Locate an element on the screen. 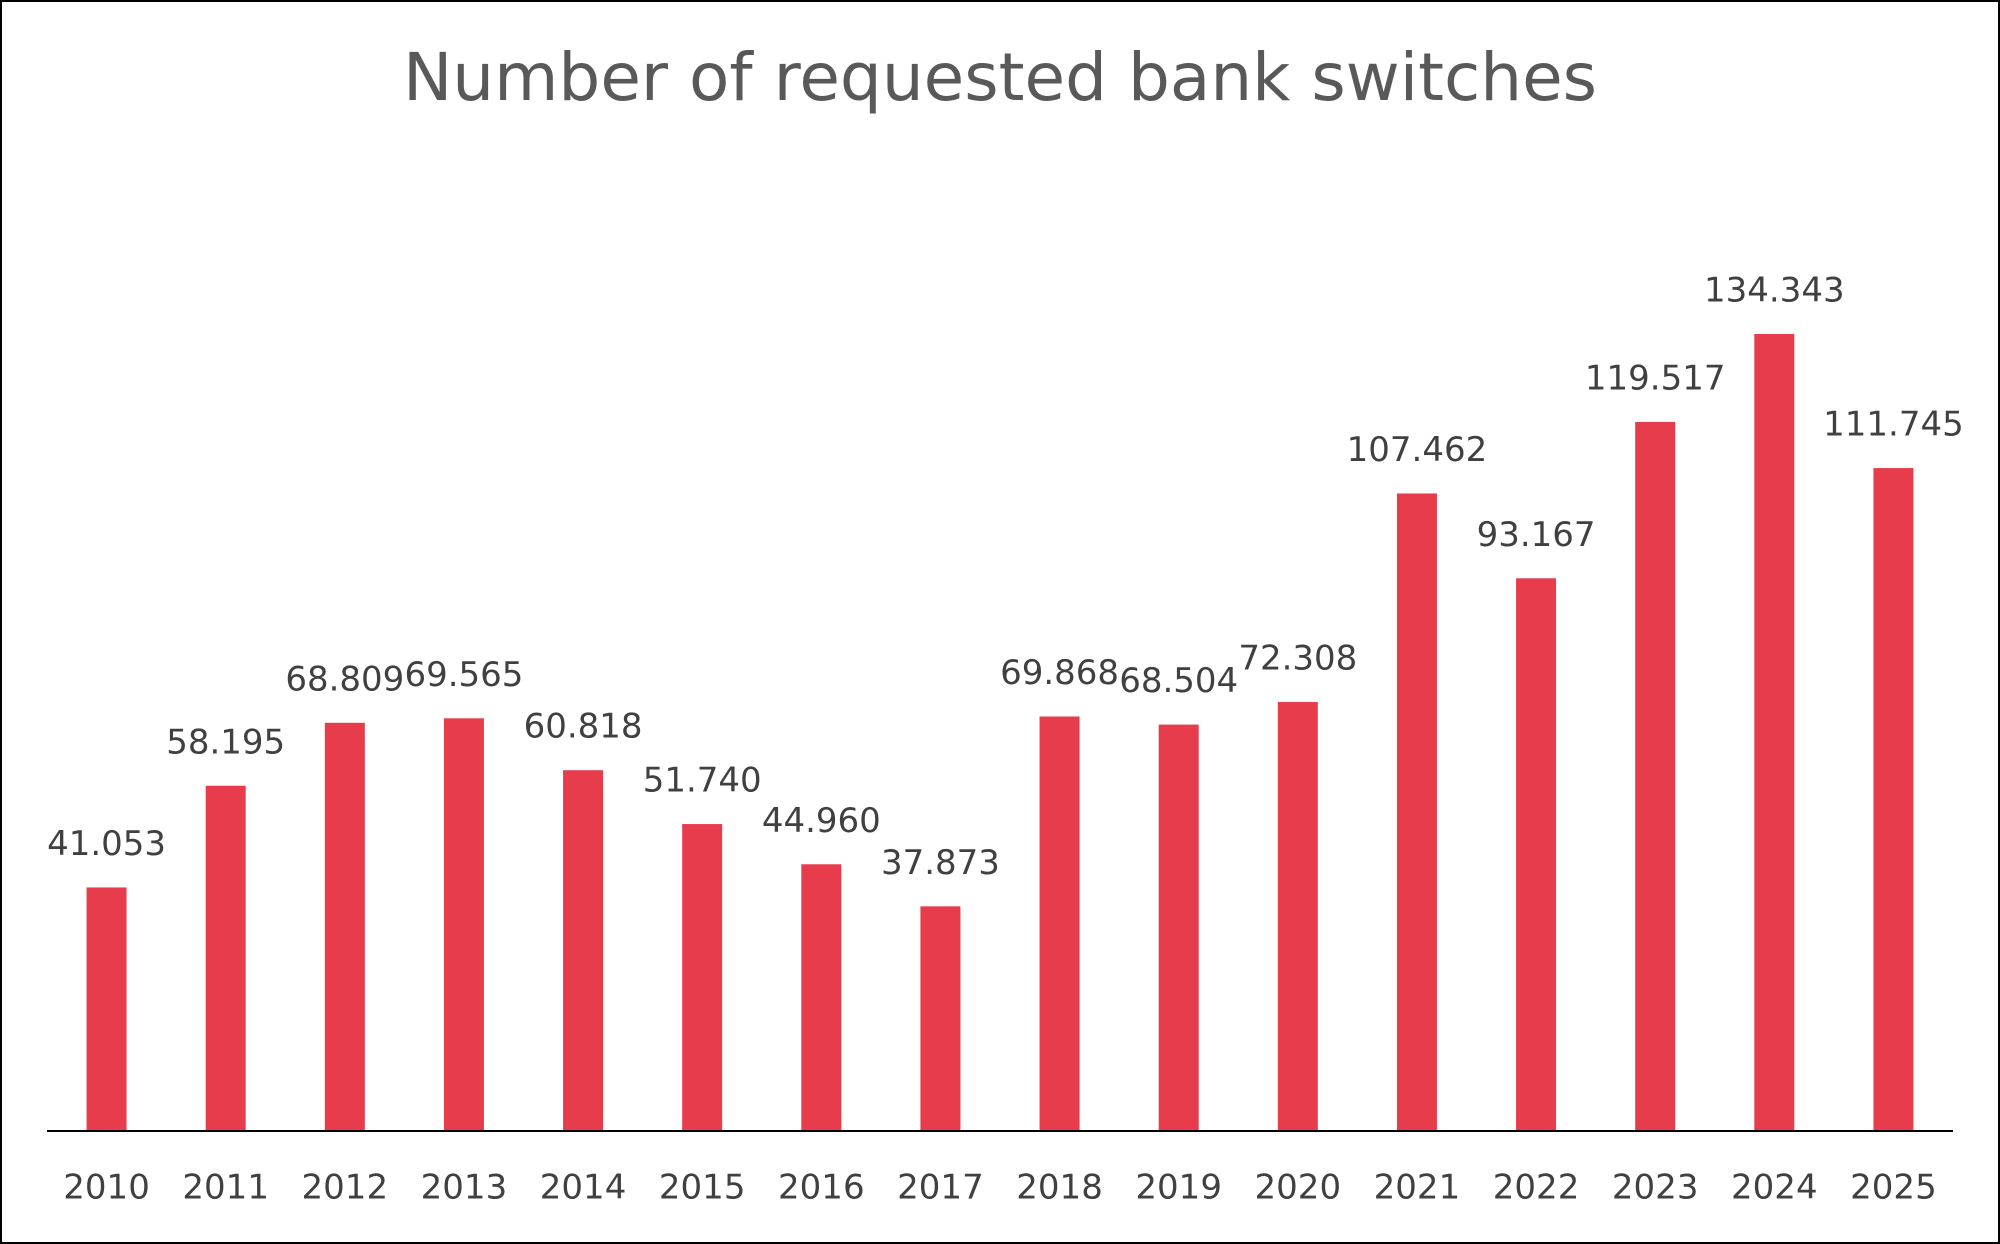  x-tick-label: 2016 is located at coordinates (821, 1188).